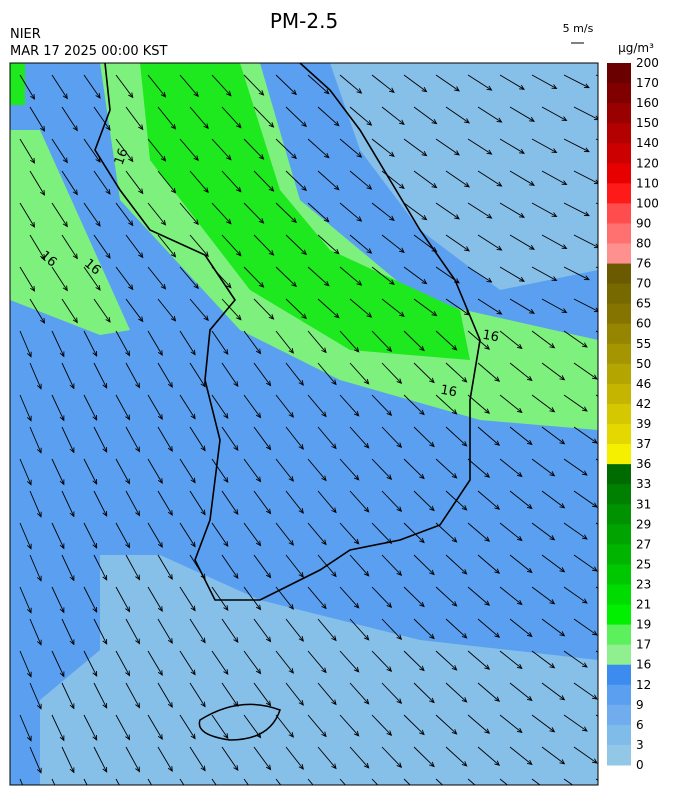 The width and height of the screenshot is (673, 799). I want to click on colorbar-label: 140, so click(647, 143).